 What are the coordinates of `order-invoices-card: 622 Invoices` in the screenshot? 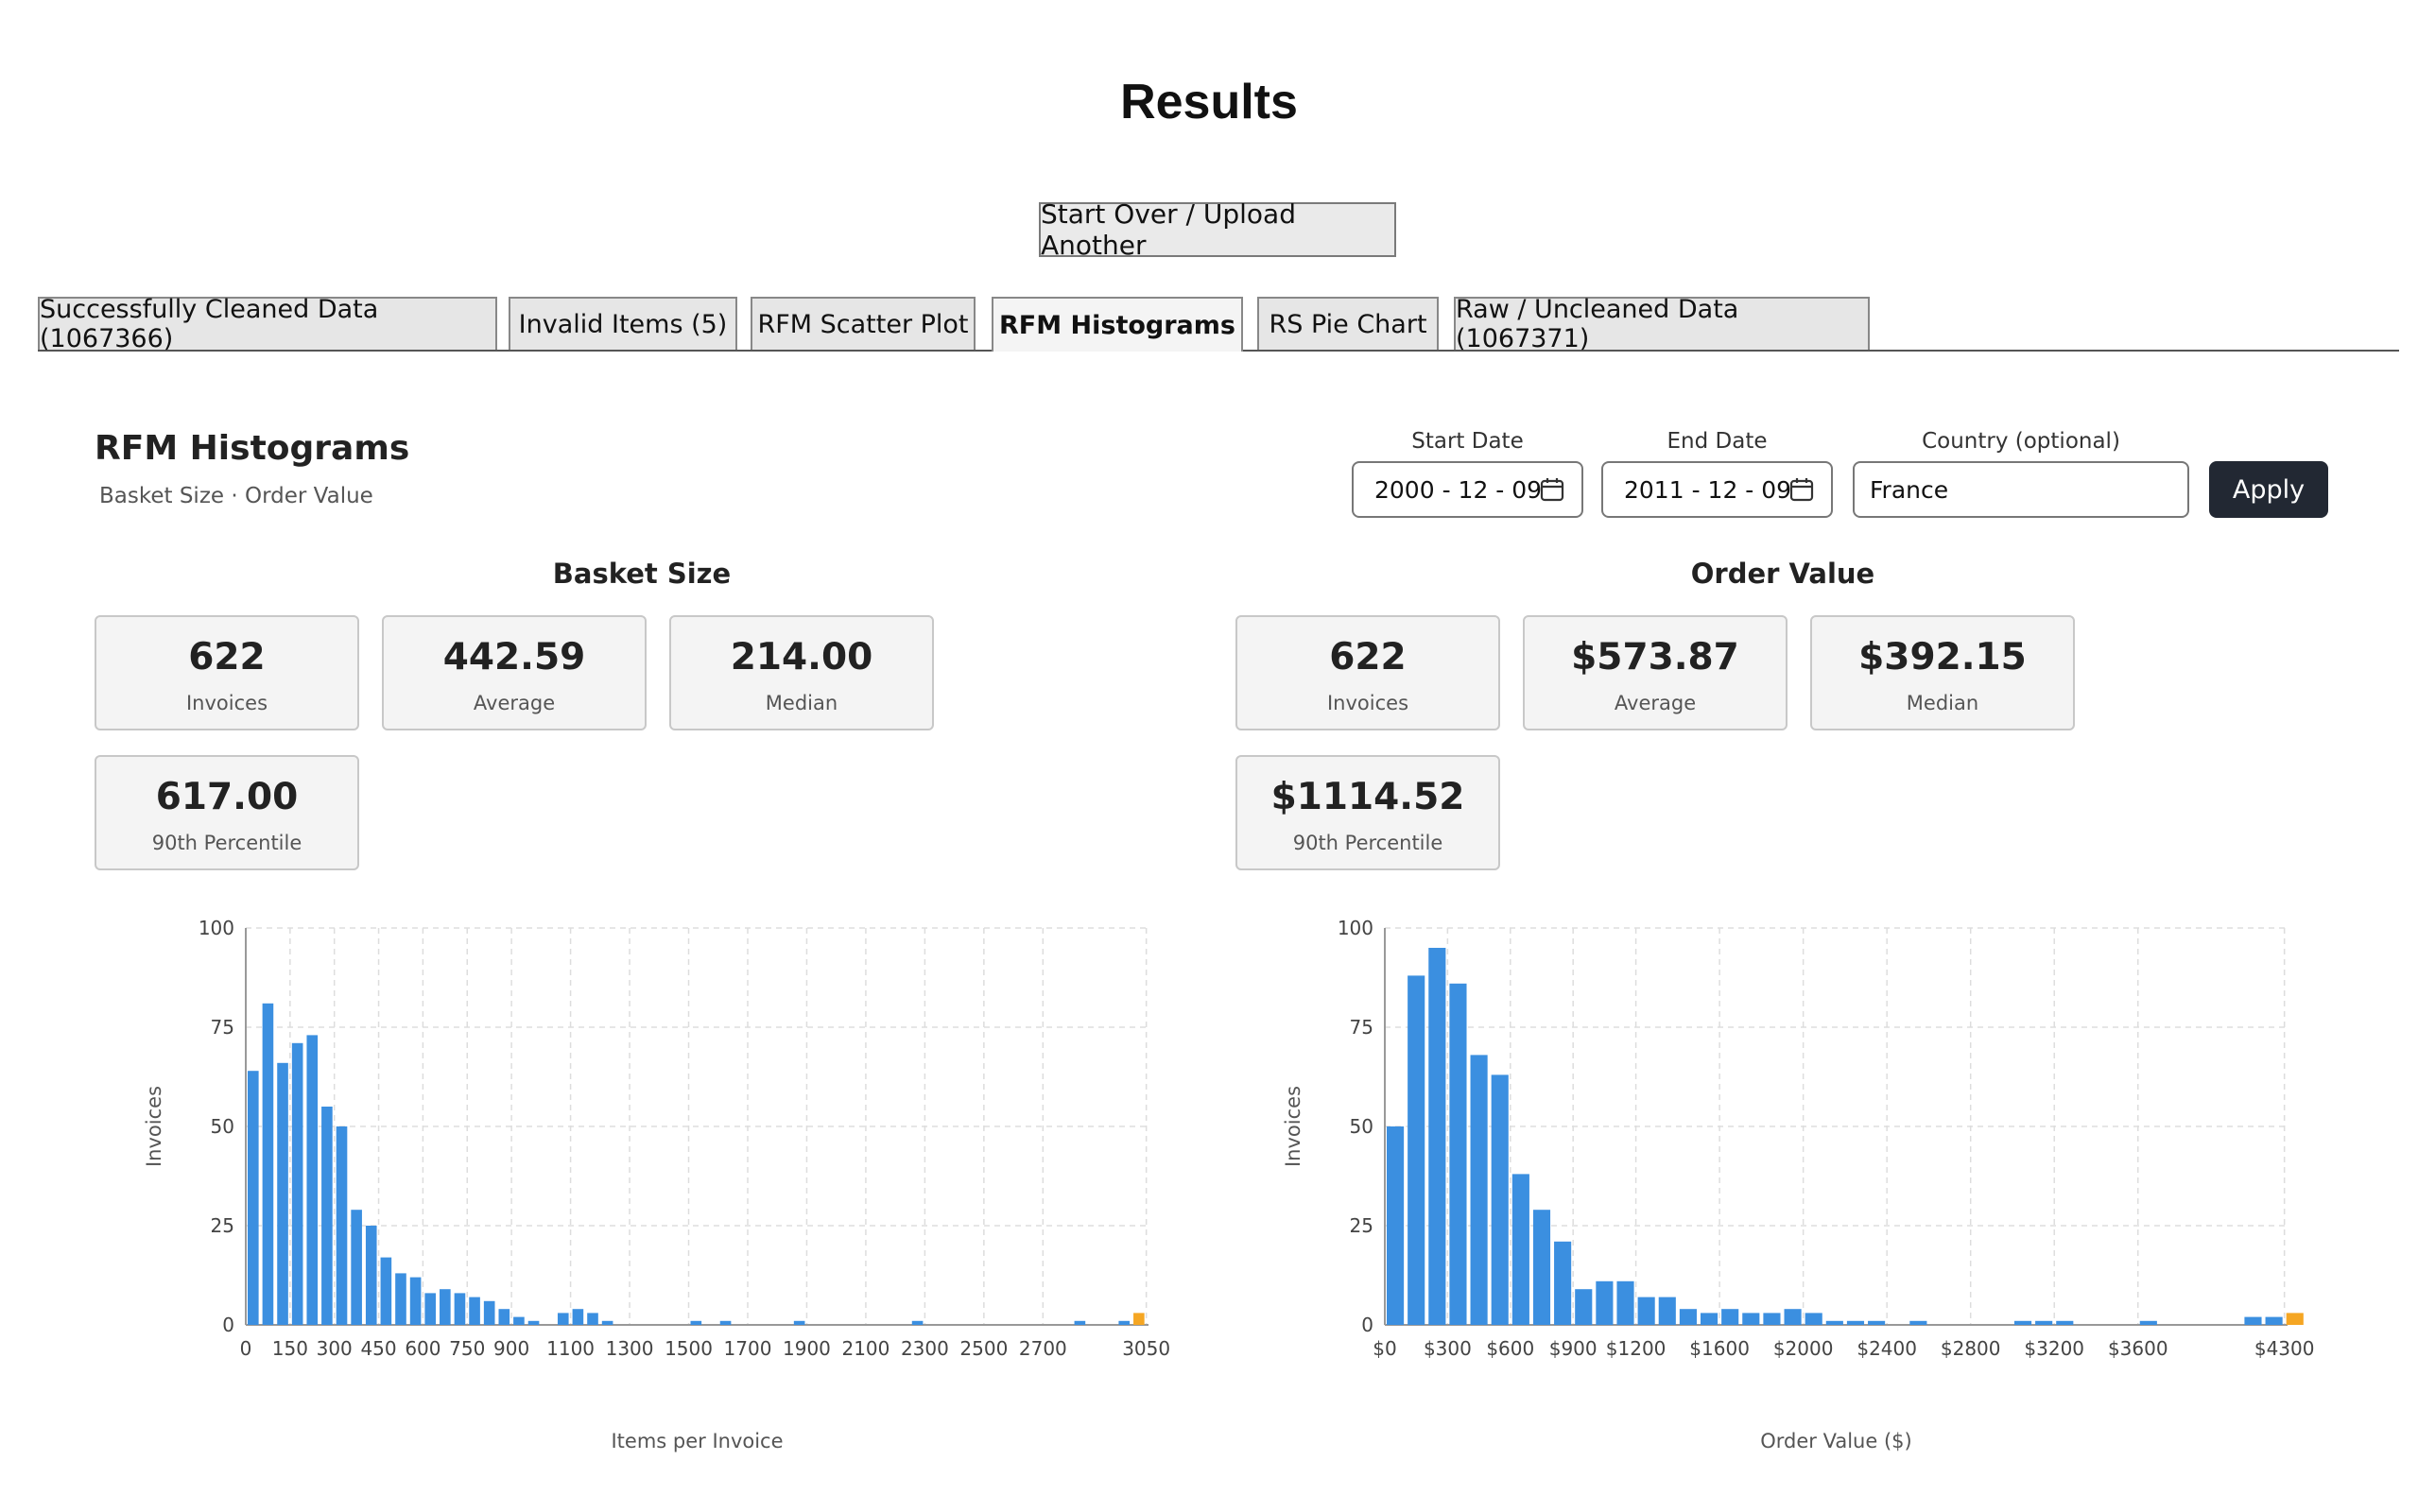 It's located at (1367, 672).